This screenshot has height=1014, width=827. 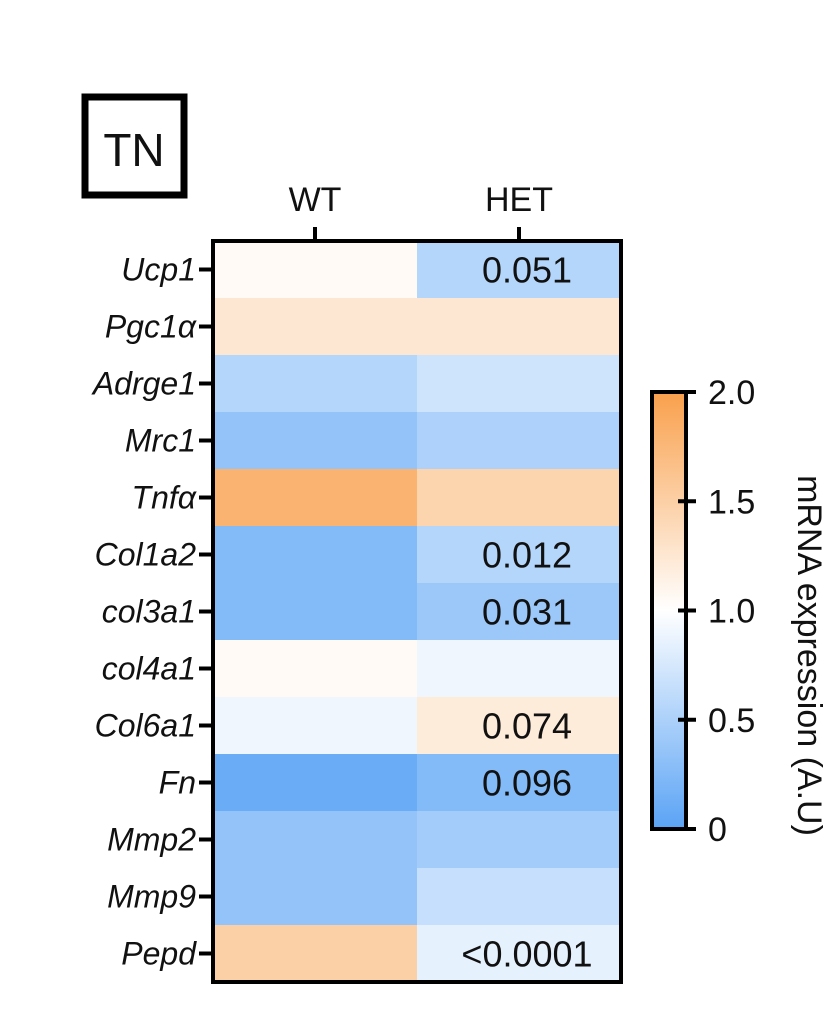 What do you see at coordinates (145, 726) in the screenshot?
I see `row-label: Col6a1` at bounding box center [145, 726].